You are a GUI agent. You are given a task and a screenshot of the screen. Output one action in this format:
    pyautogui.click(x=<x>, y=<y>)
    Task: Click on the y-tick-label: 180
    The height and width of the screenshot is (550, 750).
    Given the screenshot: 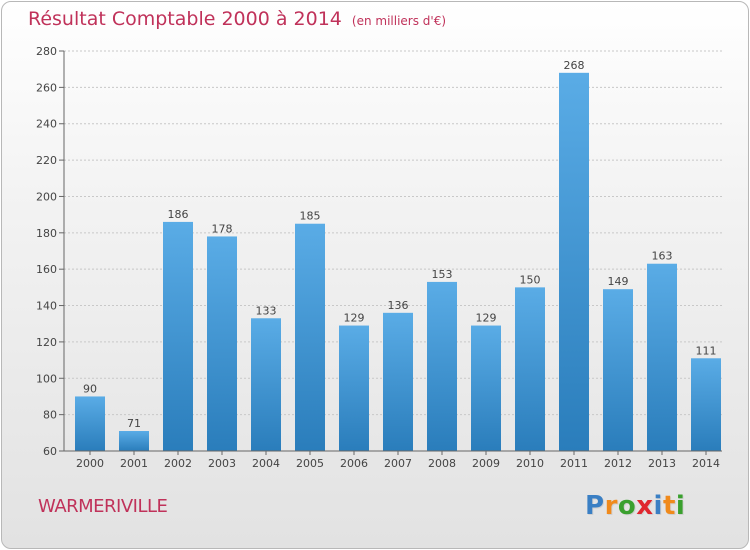 What is the action you would take?
    pyautogui.click(x=46, y=233)
    